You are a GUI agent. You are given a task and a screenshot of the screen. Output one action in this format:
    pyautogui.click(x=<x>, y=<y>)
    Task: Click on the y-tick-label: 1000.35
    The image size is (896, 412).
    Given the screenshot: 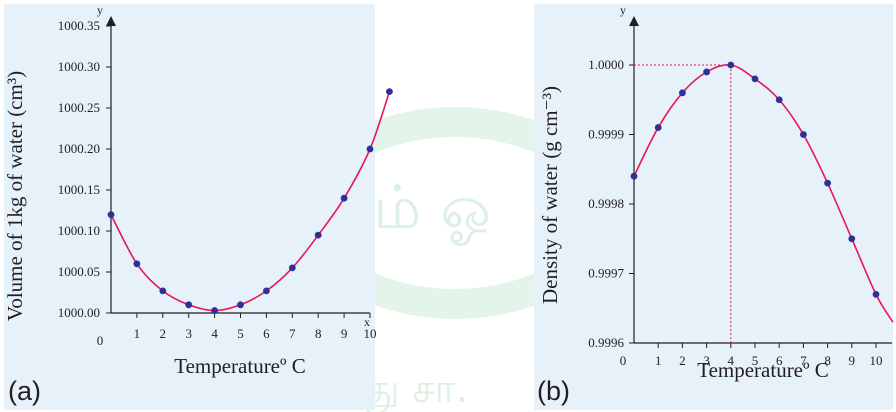 What is the action you would take?
    pyautogui.click(x=79, y=25)
    